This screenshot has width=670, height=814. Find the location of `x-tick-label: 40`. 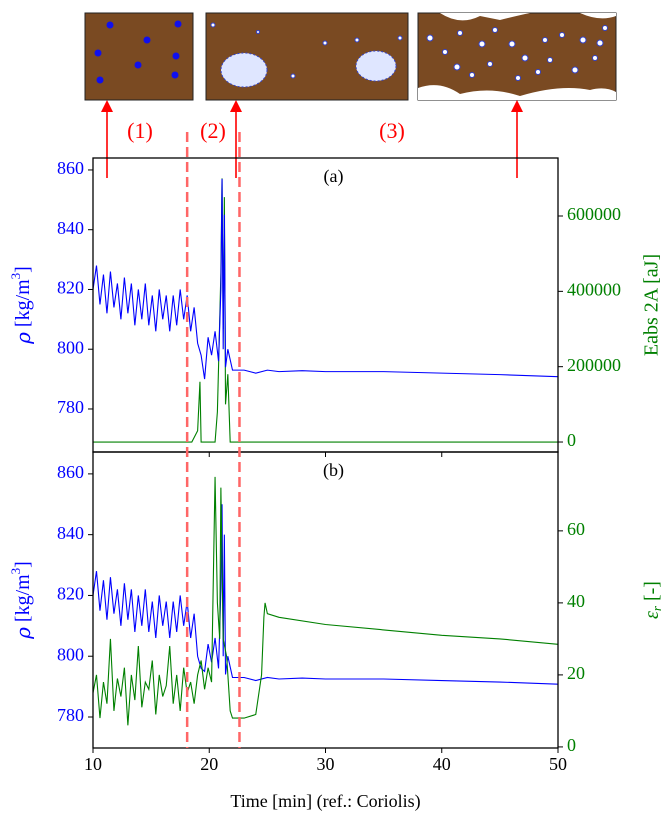

x-tick-label: 40 is located at coordinates (442, 764).